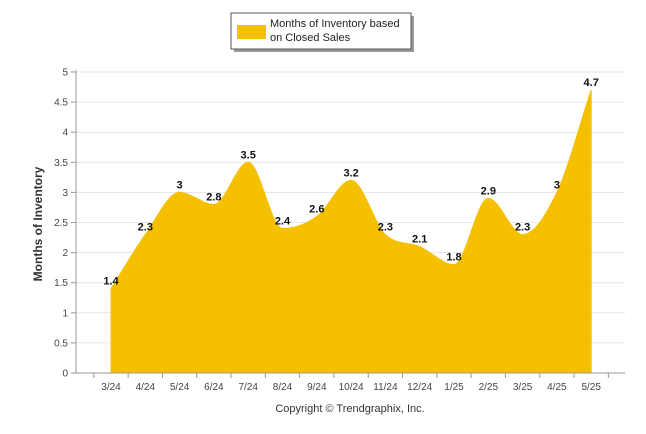  Describe the element at coordinates (111, 387) in the screenshot. I see `x-tick-label: 3/24` at that location.